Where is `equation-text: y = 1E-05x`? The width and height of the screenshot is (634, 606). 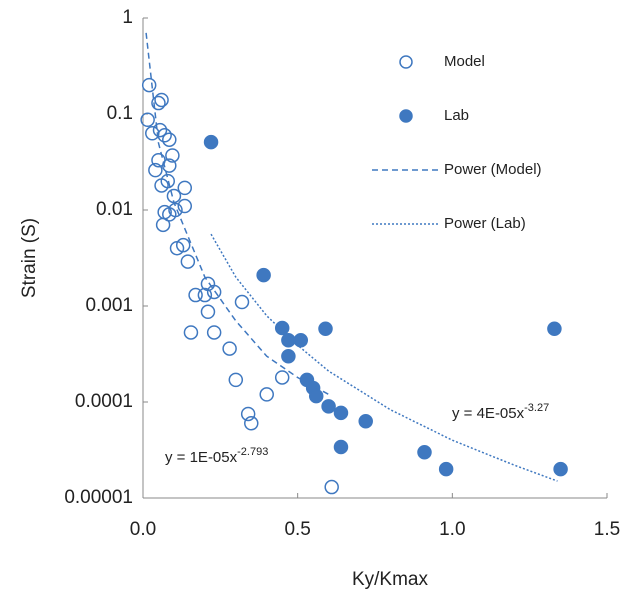
equation-text: y = 1E-05x is located at coordinates (201, 457).